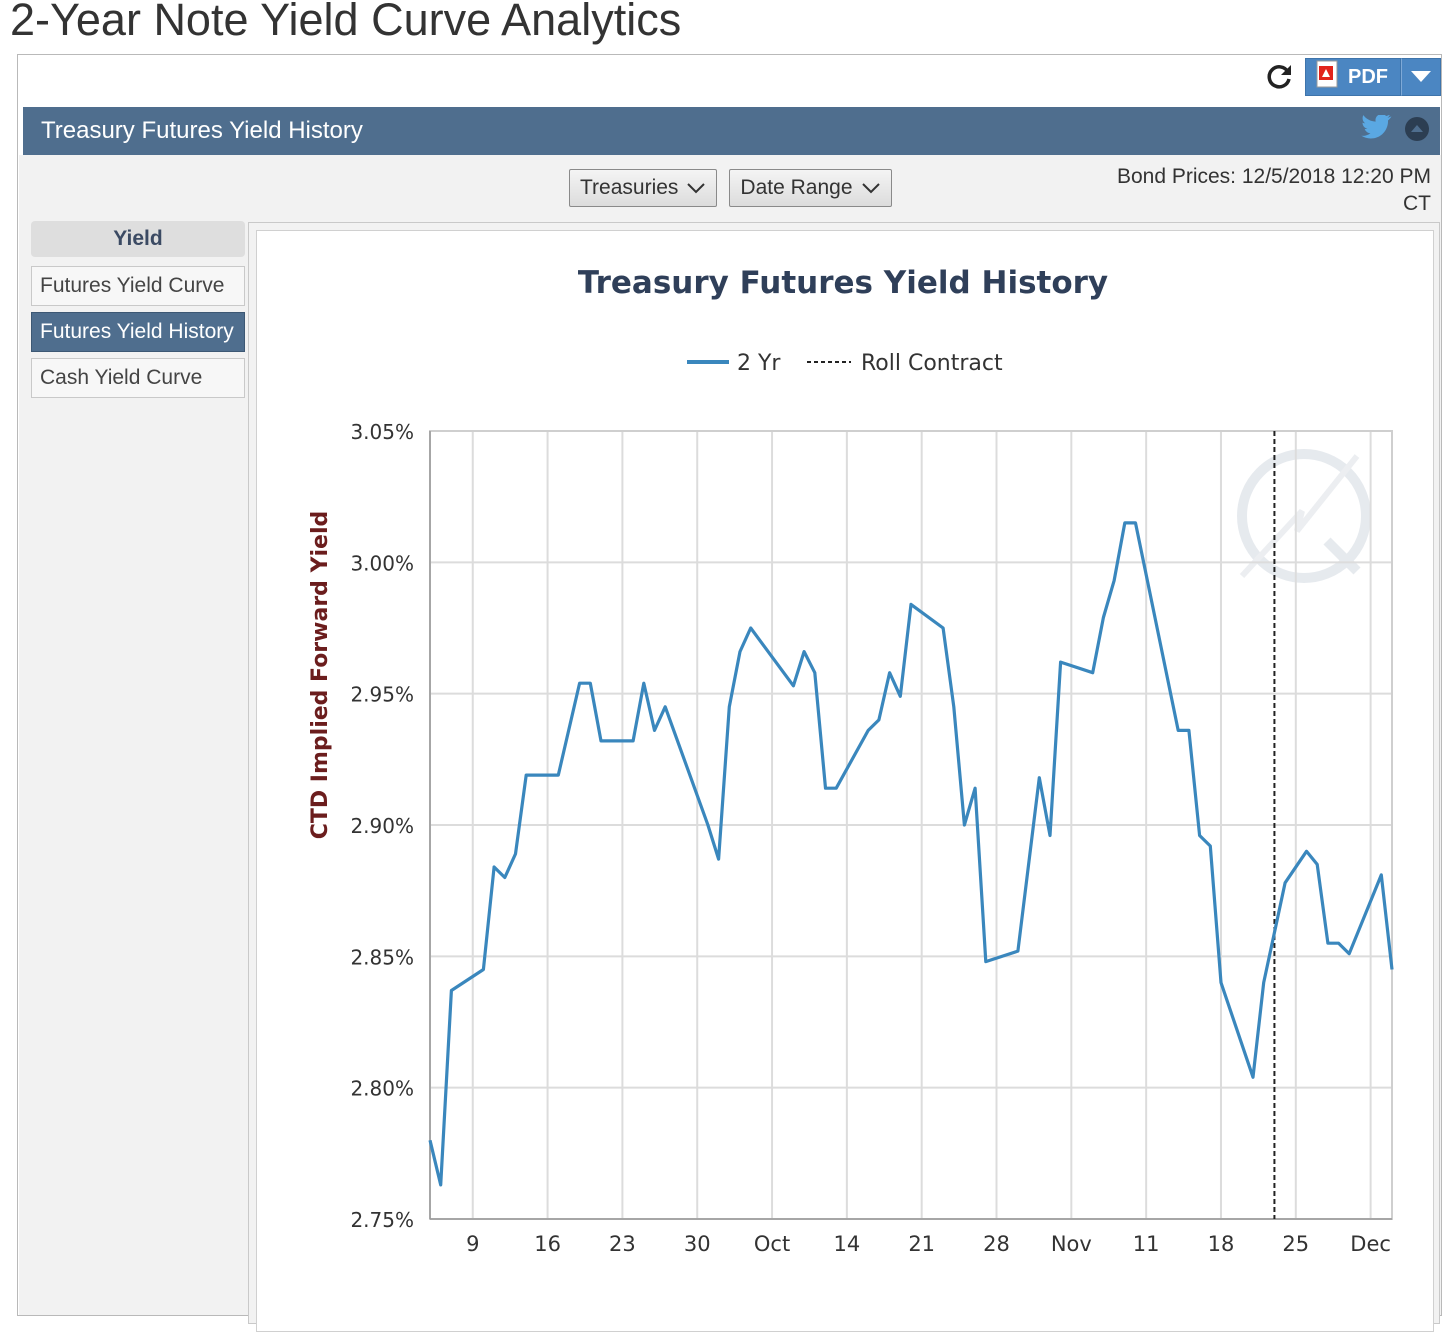 This screenshot has height=1336, width=1442. Describe the element at coordinates (1279, 77) in the screenshot. I see `refresh-icon` at that location.